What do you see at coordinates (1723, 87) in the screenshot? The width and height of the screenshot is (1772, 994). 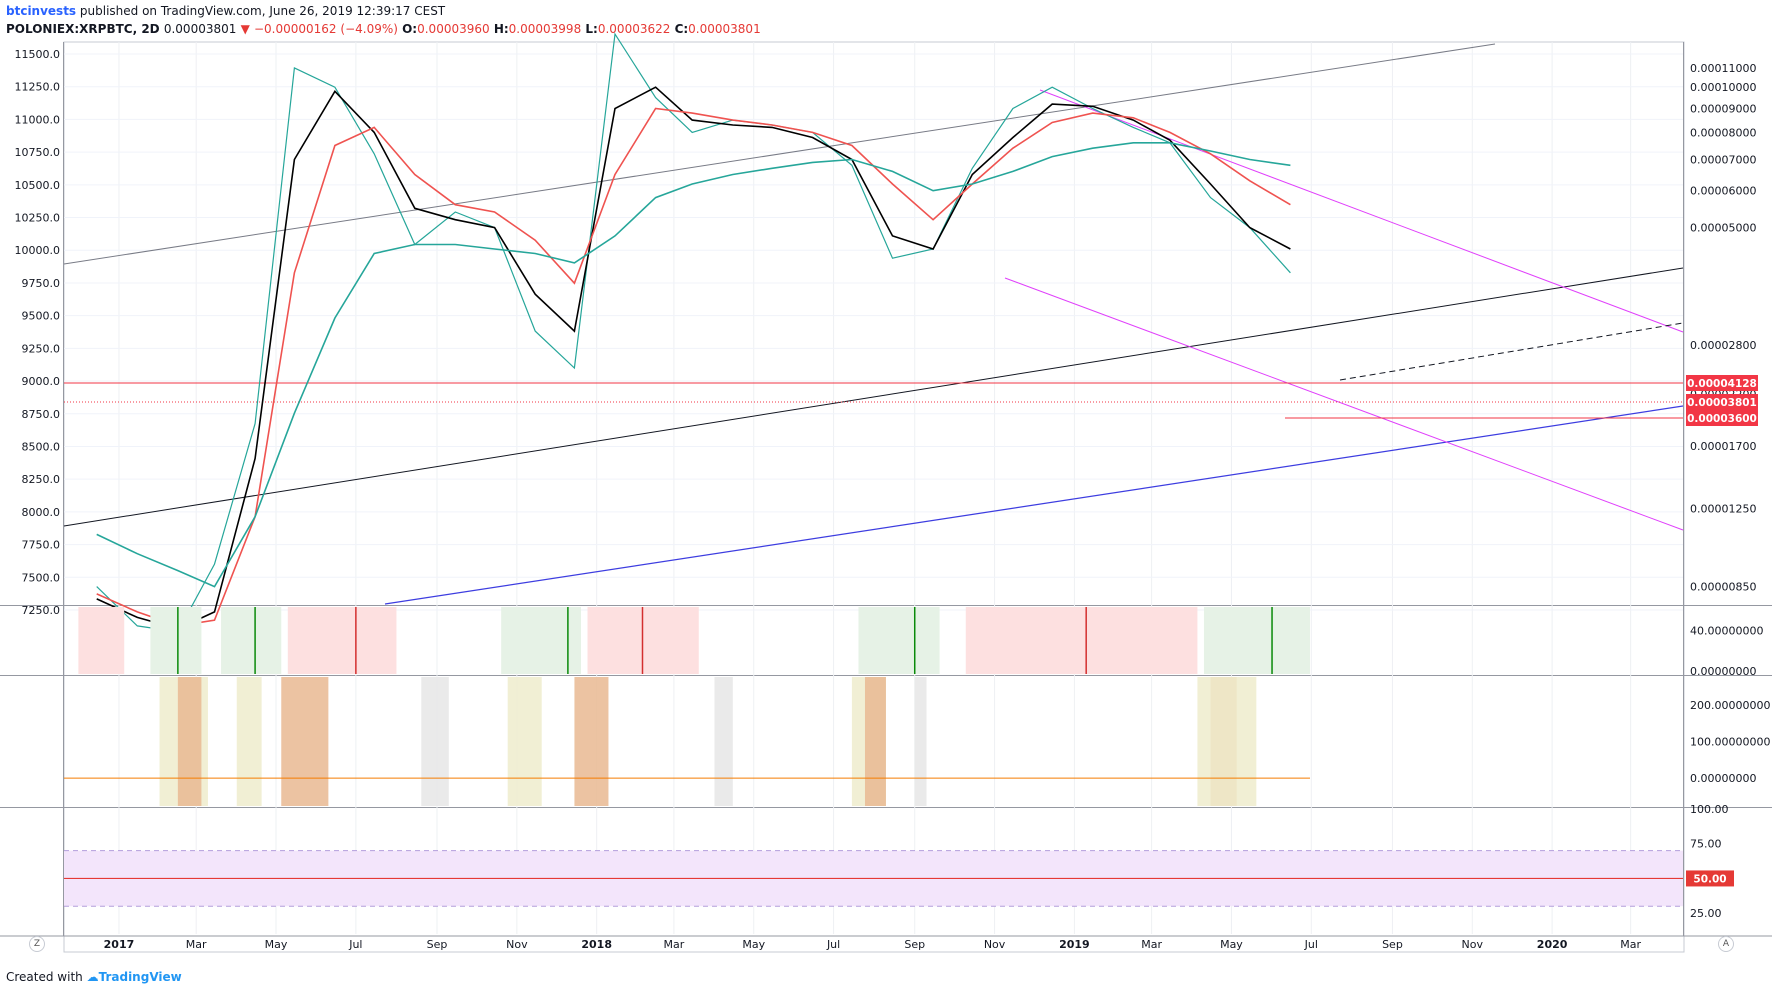 I see `right-axis-tick: 0.00010000` at bounding box center [1723, 87].